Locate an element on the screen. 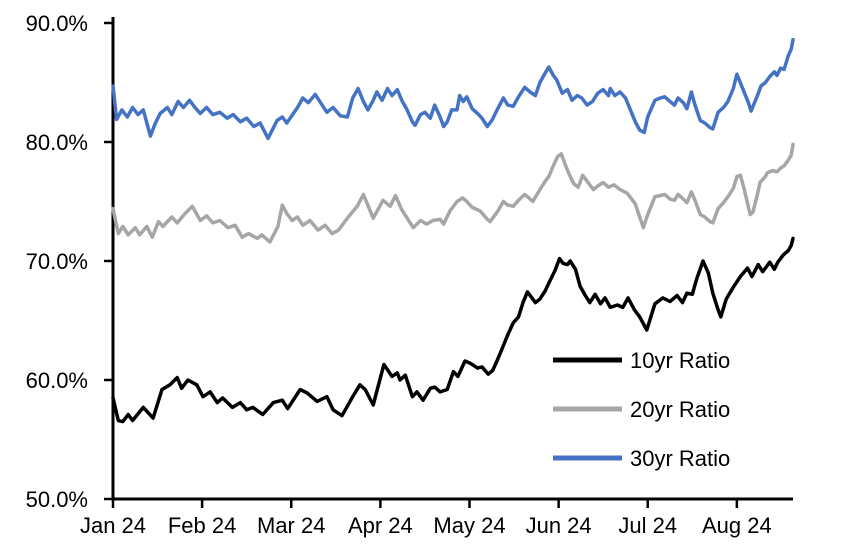 This screenshot has height=551, width=852. x-tick-label: Aug 24 is located at coordinates (737, 525).